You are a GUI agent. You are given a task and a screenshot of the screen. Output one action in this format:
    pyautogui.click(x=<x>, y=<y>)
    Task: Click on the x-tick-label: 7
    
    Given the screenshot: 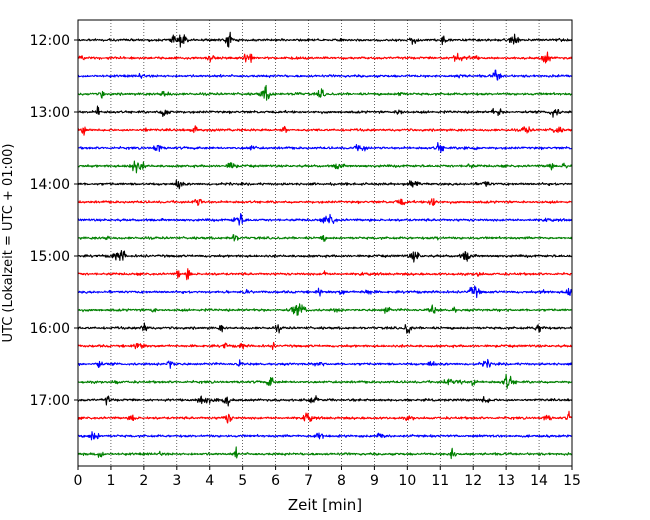 What is the action you would take?
    pyautogui.click(x=308, y=481)
    